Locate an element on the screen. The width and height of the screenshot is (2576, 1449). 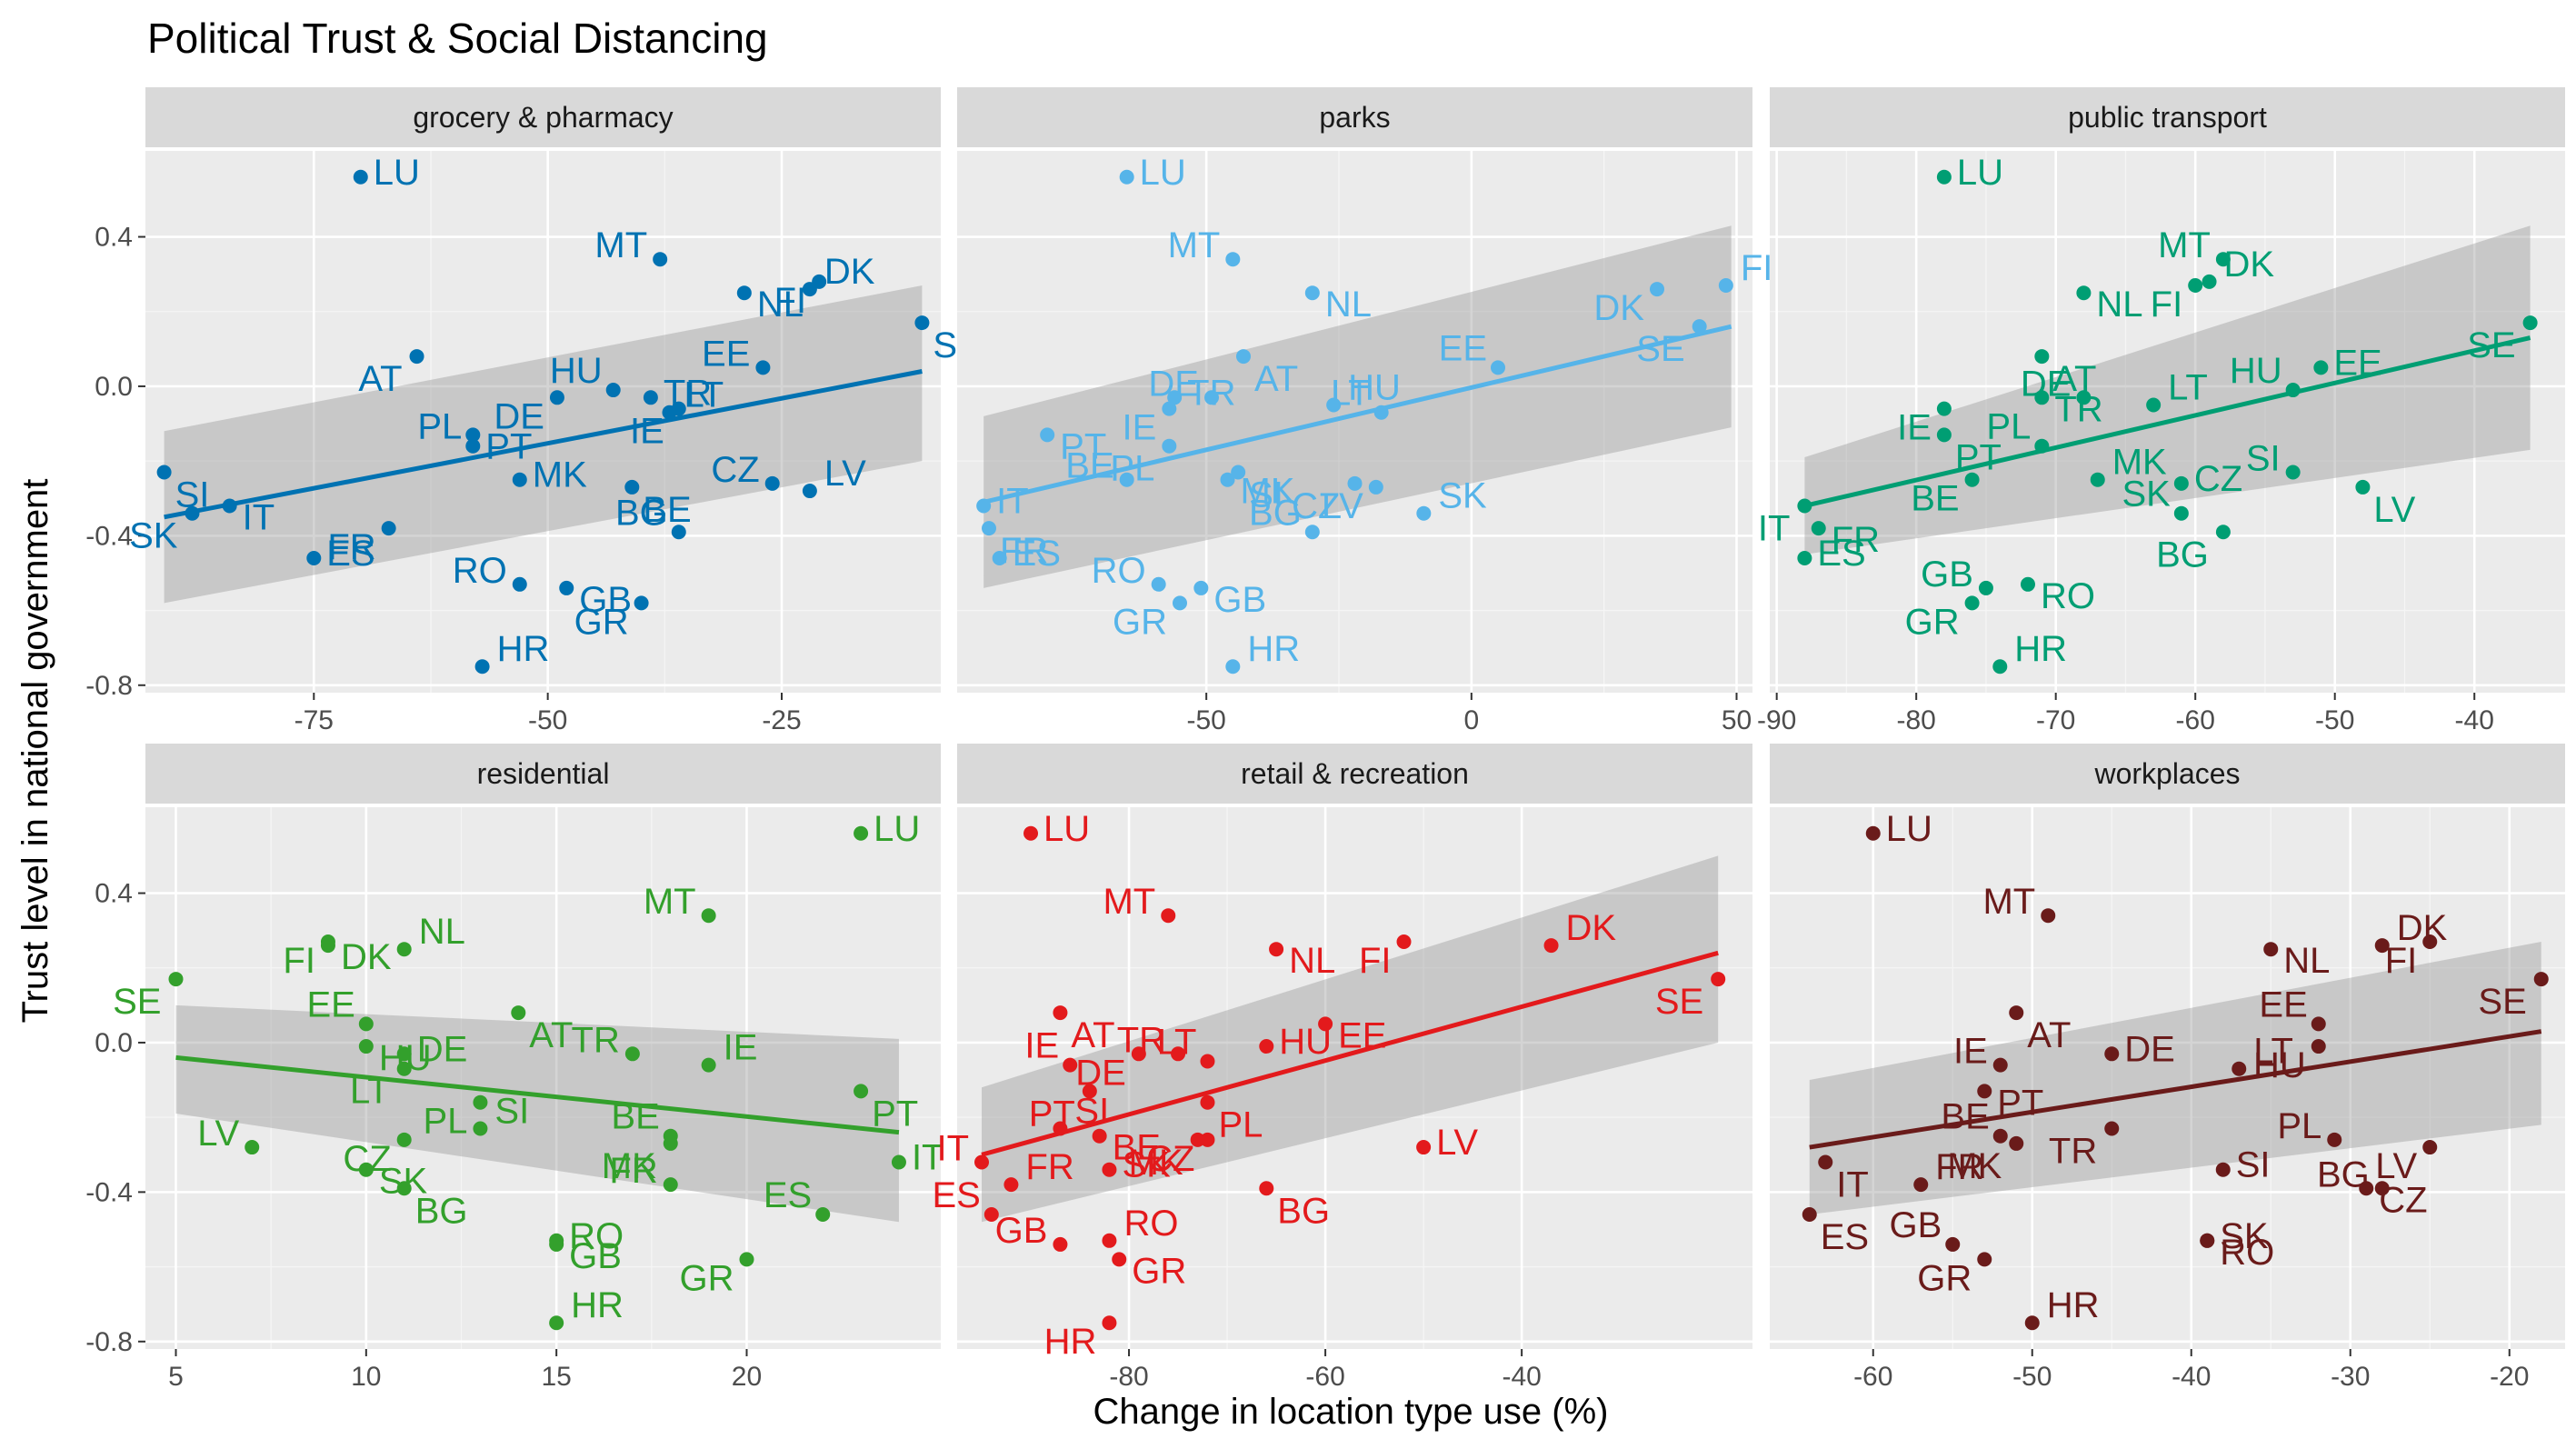
point-gb is located at coordinates (1986, 587).